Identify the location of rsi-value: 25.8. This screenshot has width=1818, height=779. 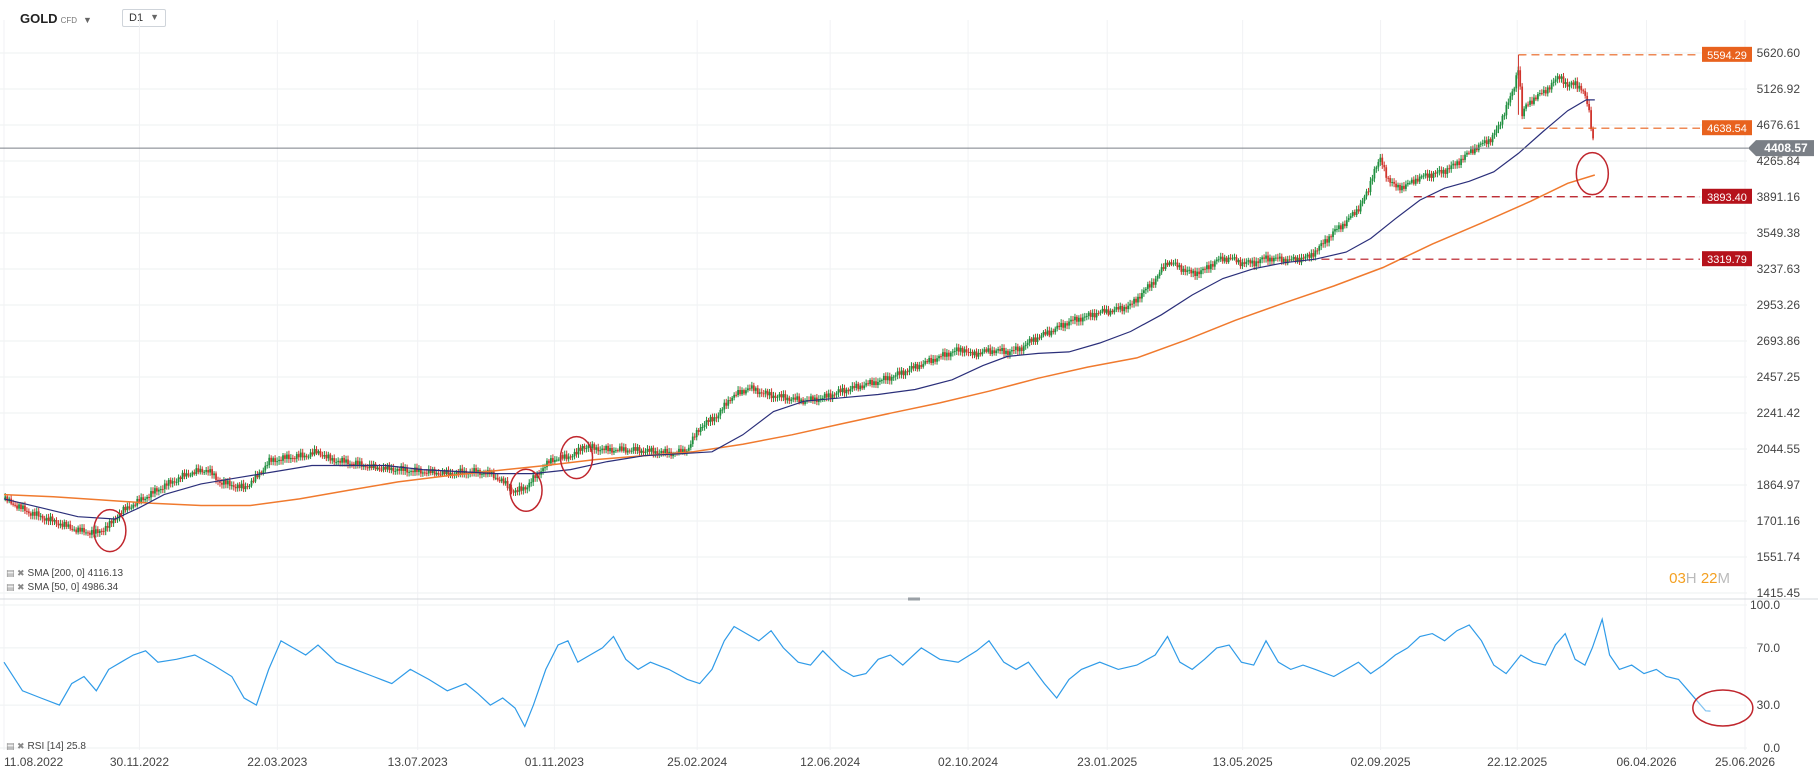
(76, 746).